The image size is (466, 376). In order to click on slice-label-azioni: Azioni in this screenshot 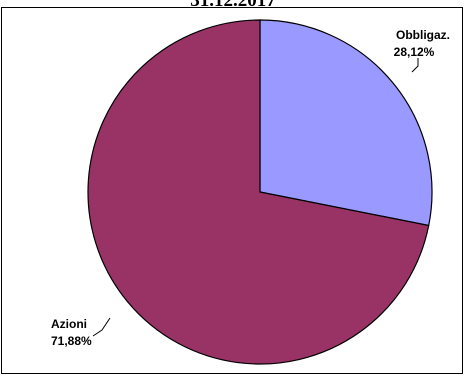, I will do `click(69, 324)`.